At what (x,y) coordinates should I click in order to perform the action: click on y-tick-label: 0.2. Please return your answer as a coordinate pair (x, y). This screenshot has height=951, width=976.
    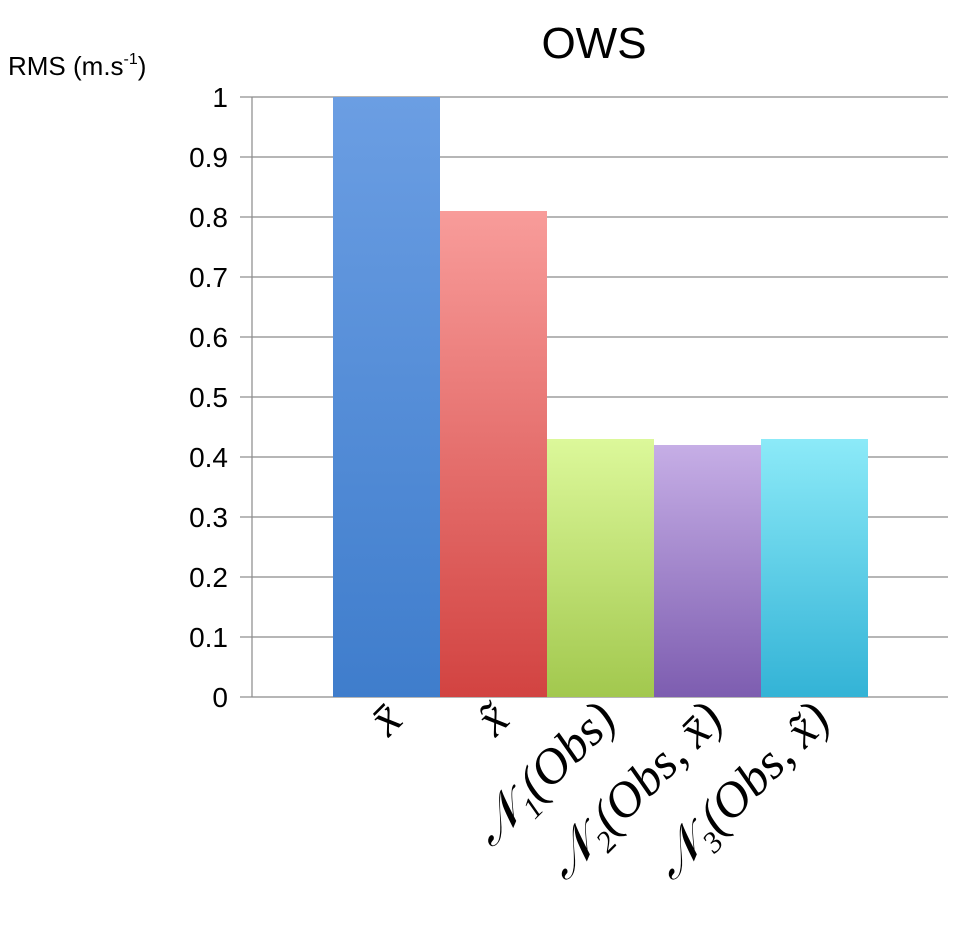
    Looking at the image, I should click on (208, 577).